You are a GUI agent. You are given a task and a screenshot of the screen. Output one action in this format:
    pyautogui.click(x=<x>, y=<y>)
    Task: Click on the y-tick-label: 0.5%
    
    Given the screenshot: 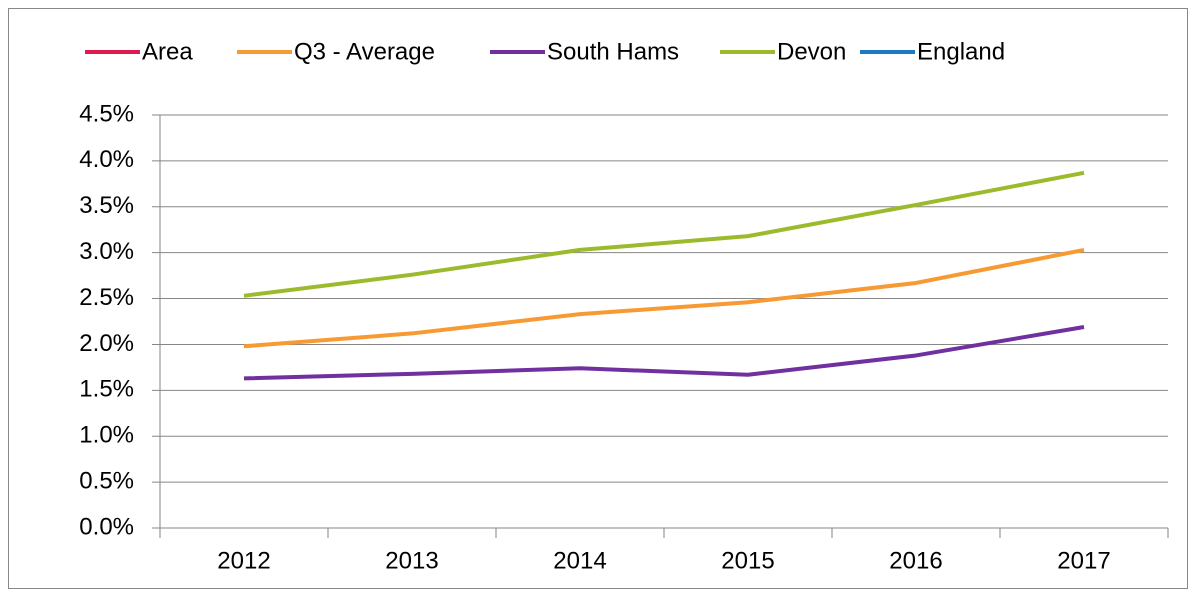 What is the action you would take?
    pyautogui.click(x=106, y=480)
    